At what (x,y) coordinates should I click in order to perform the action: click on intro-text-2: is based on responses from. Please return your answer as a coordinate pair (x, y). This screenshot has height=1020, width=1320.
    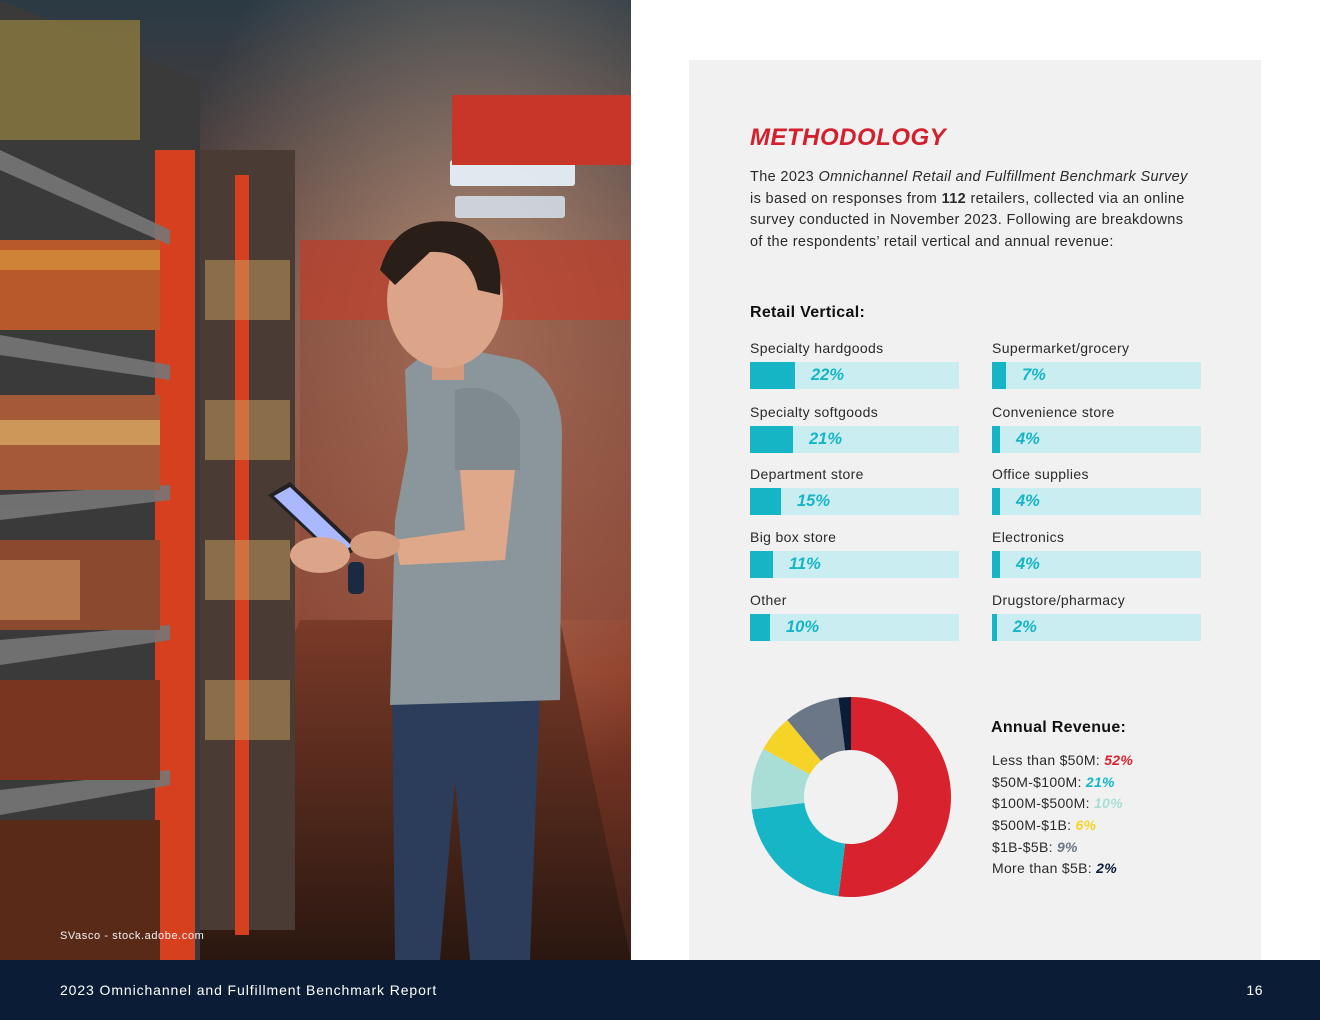
    Looking at the image, I should click on (846, 198).